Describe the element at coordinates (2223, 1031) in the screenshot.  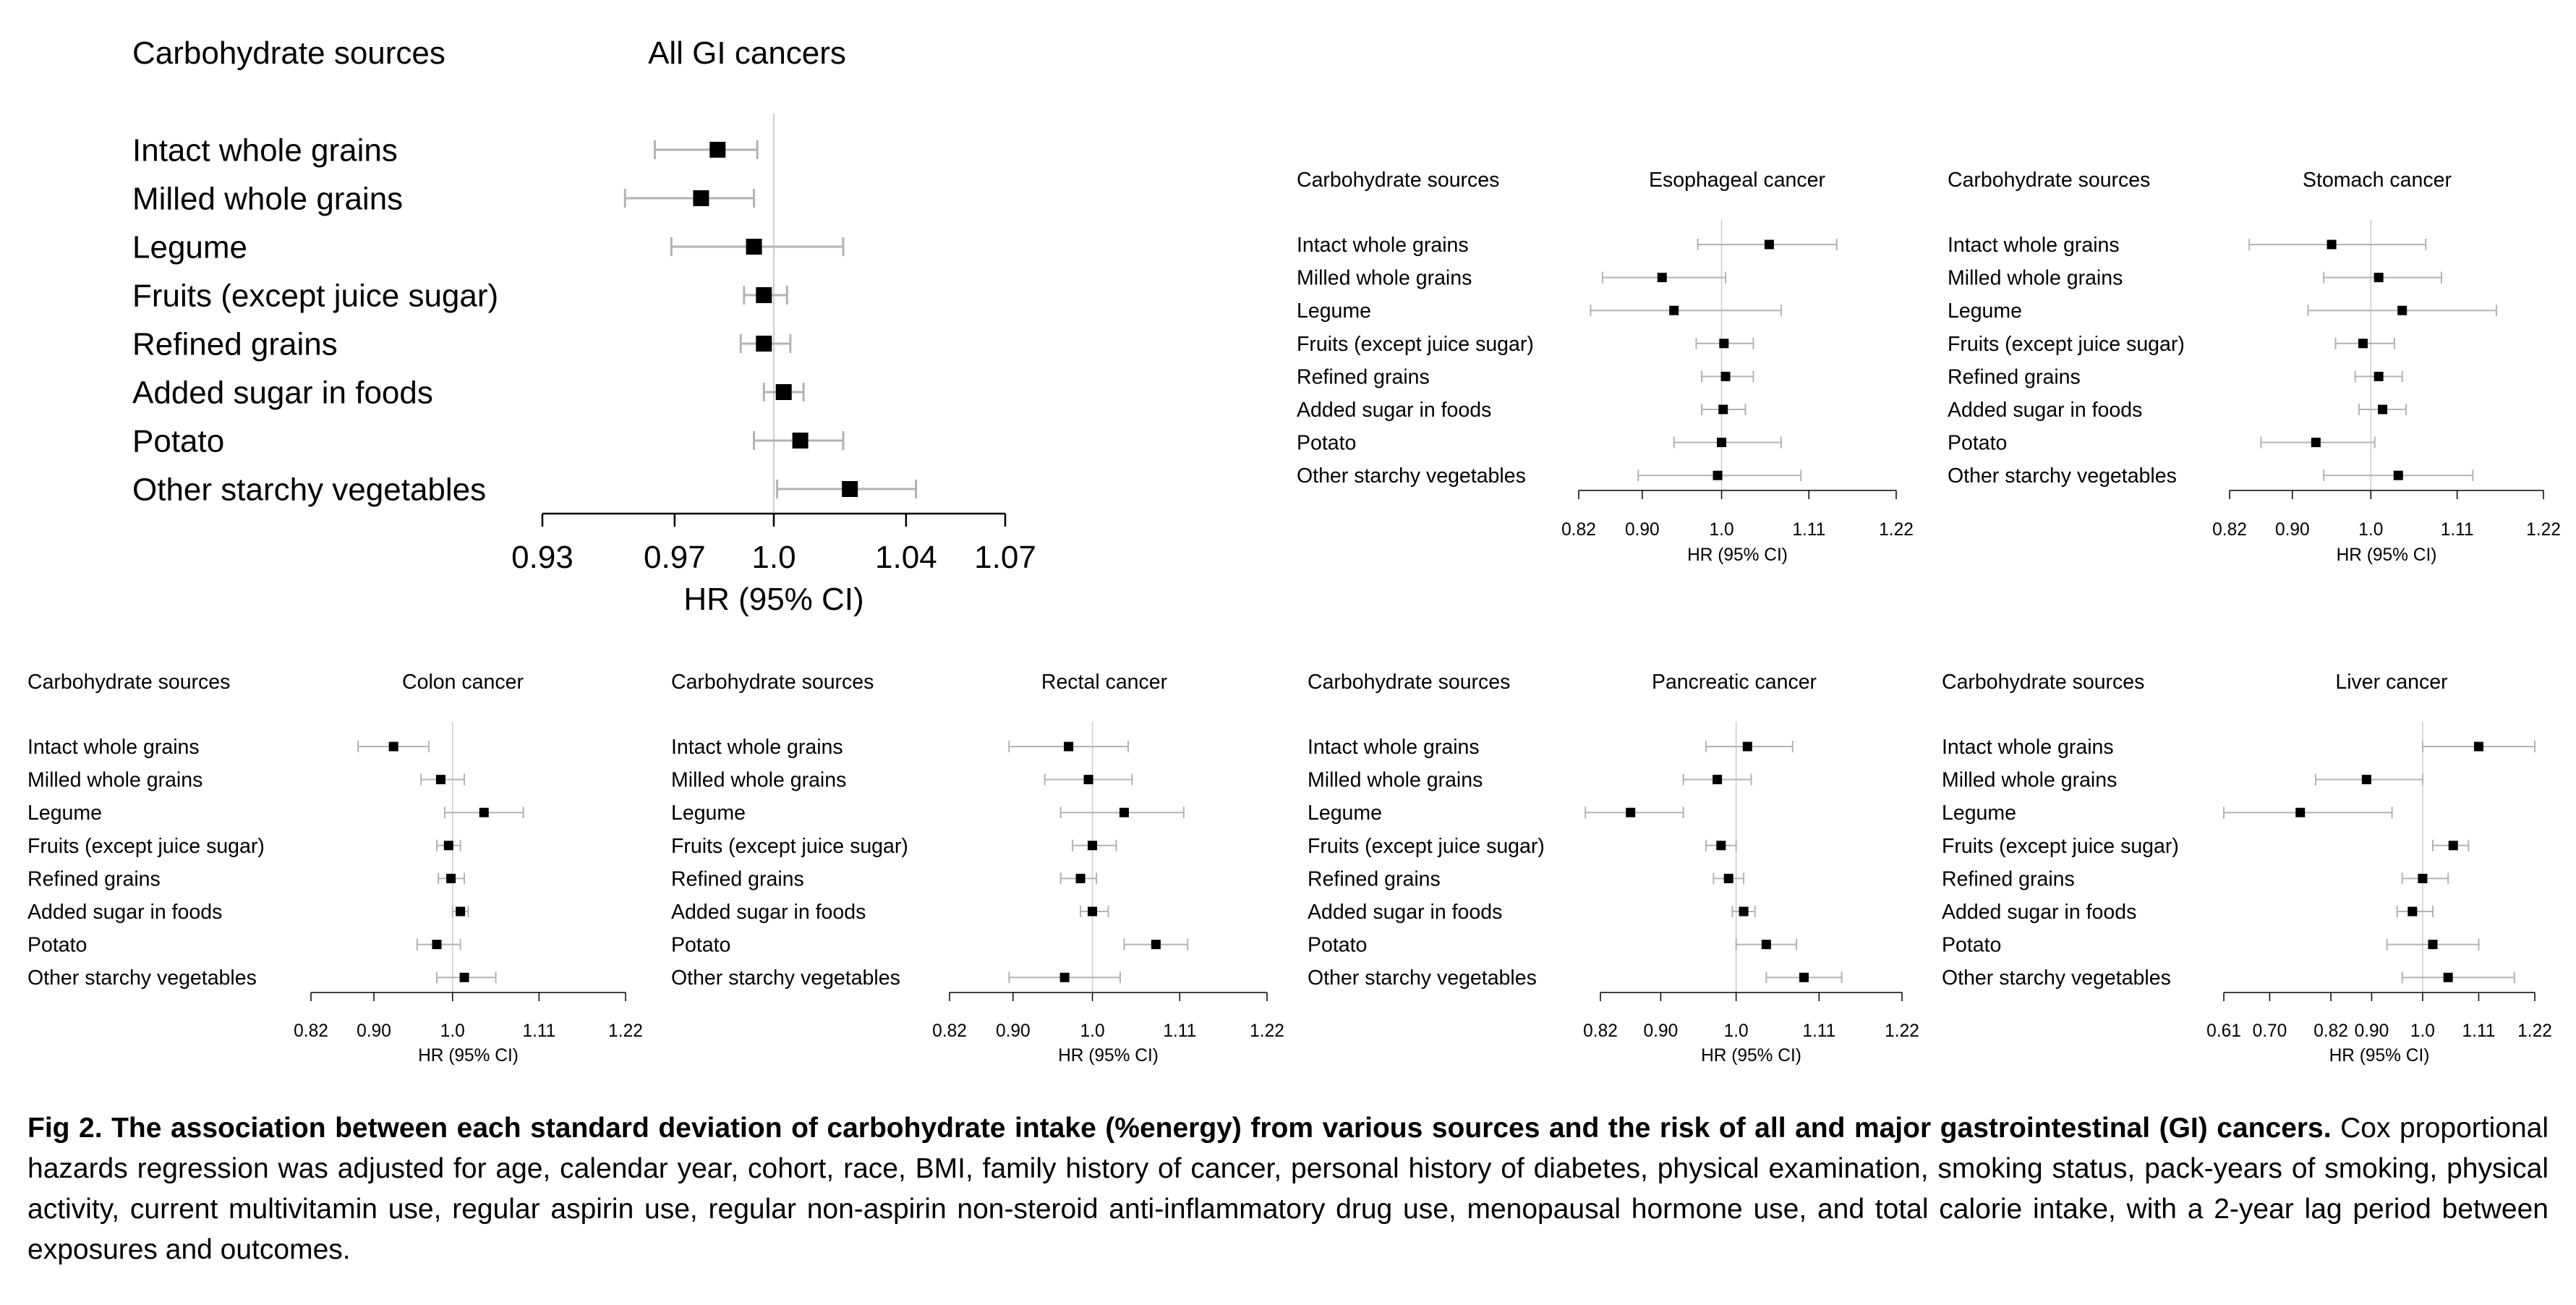
I see `x-tick-label: 0.61` at that location.